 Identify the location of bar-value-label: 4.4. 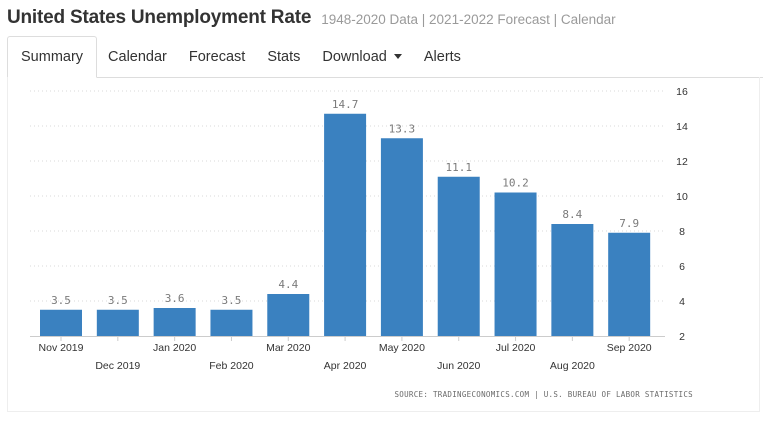
(288, 284).